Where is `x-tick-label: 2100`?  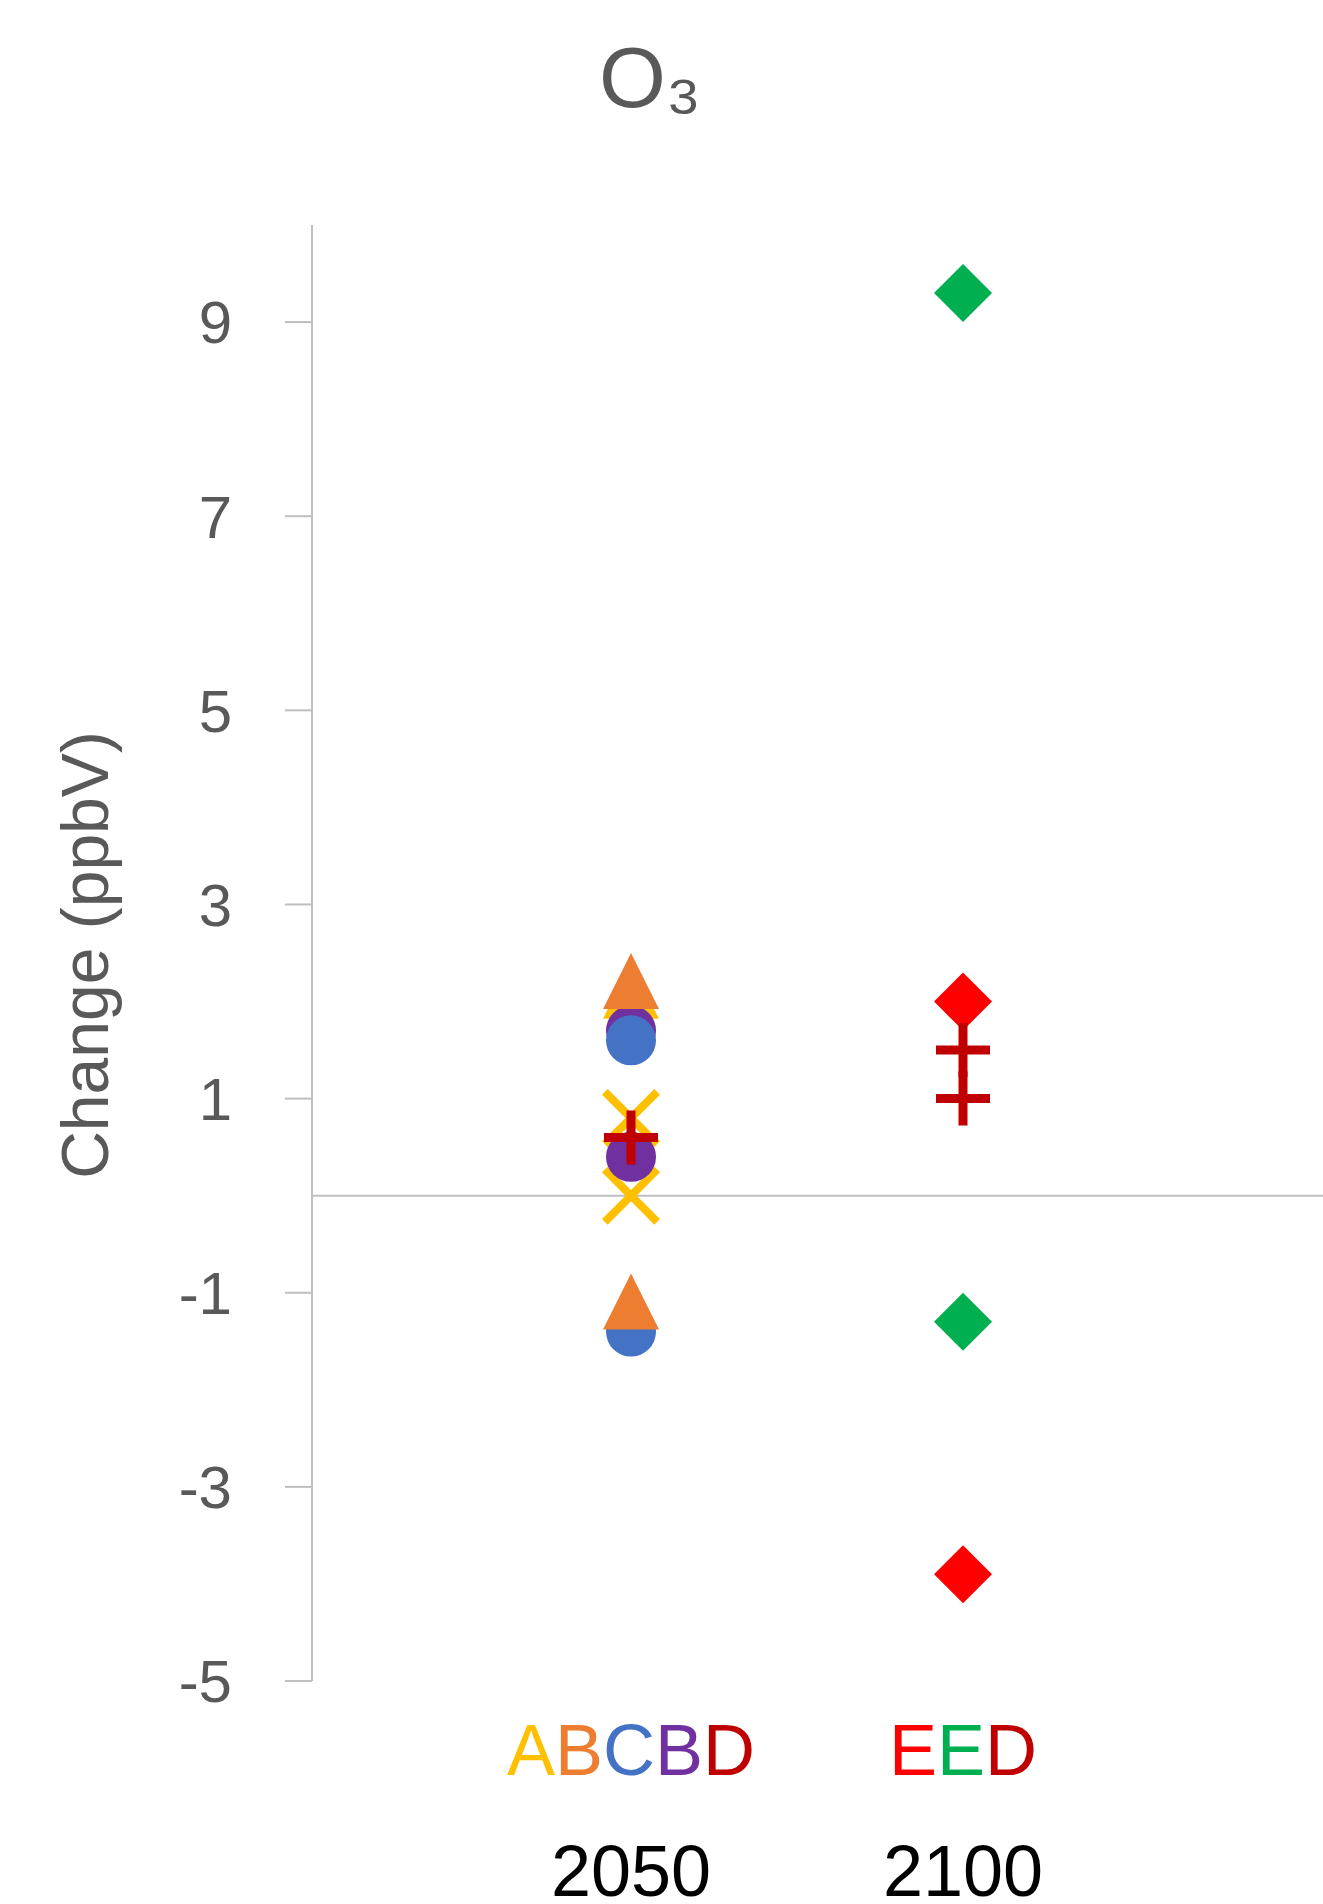
x-tick-label: 2100 is located at coordinates (963, 1867).